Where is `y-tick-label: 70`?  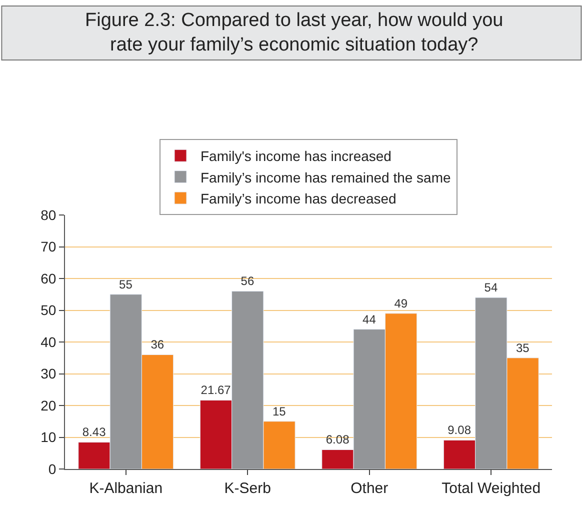 y-tick-label: 70 is located at coordinates (48, 246).